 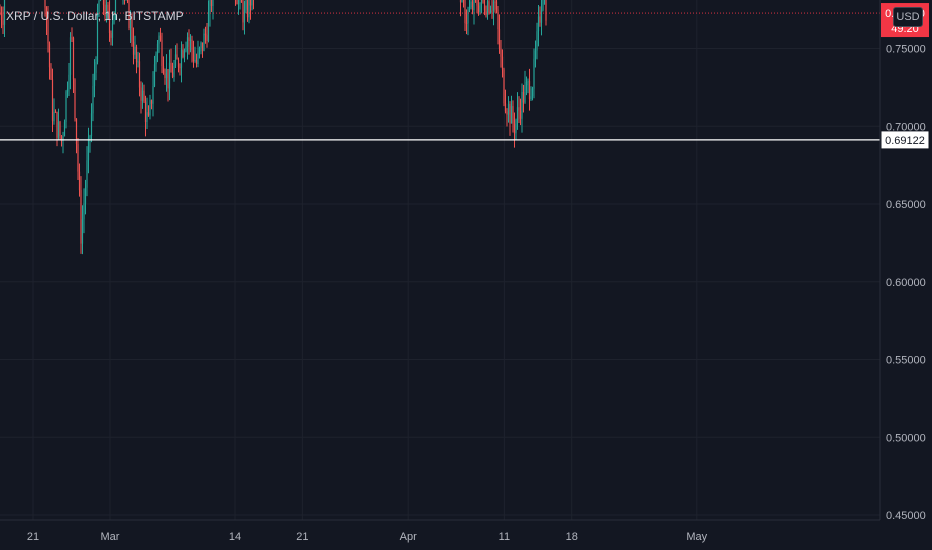 I want to click on y-tick-label: 0.50000, so click(x=906, y=438).